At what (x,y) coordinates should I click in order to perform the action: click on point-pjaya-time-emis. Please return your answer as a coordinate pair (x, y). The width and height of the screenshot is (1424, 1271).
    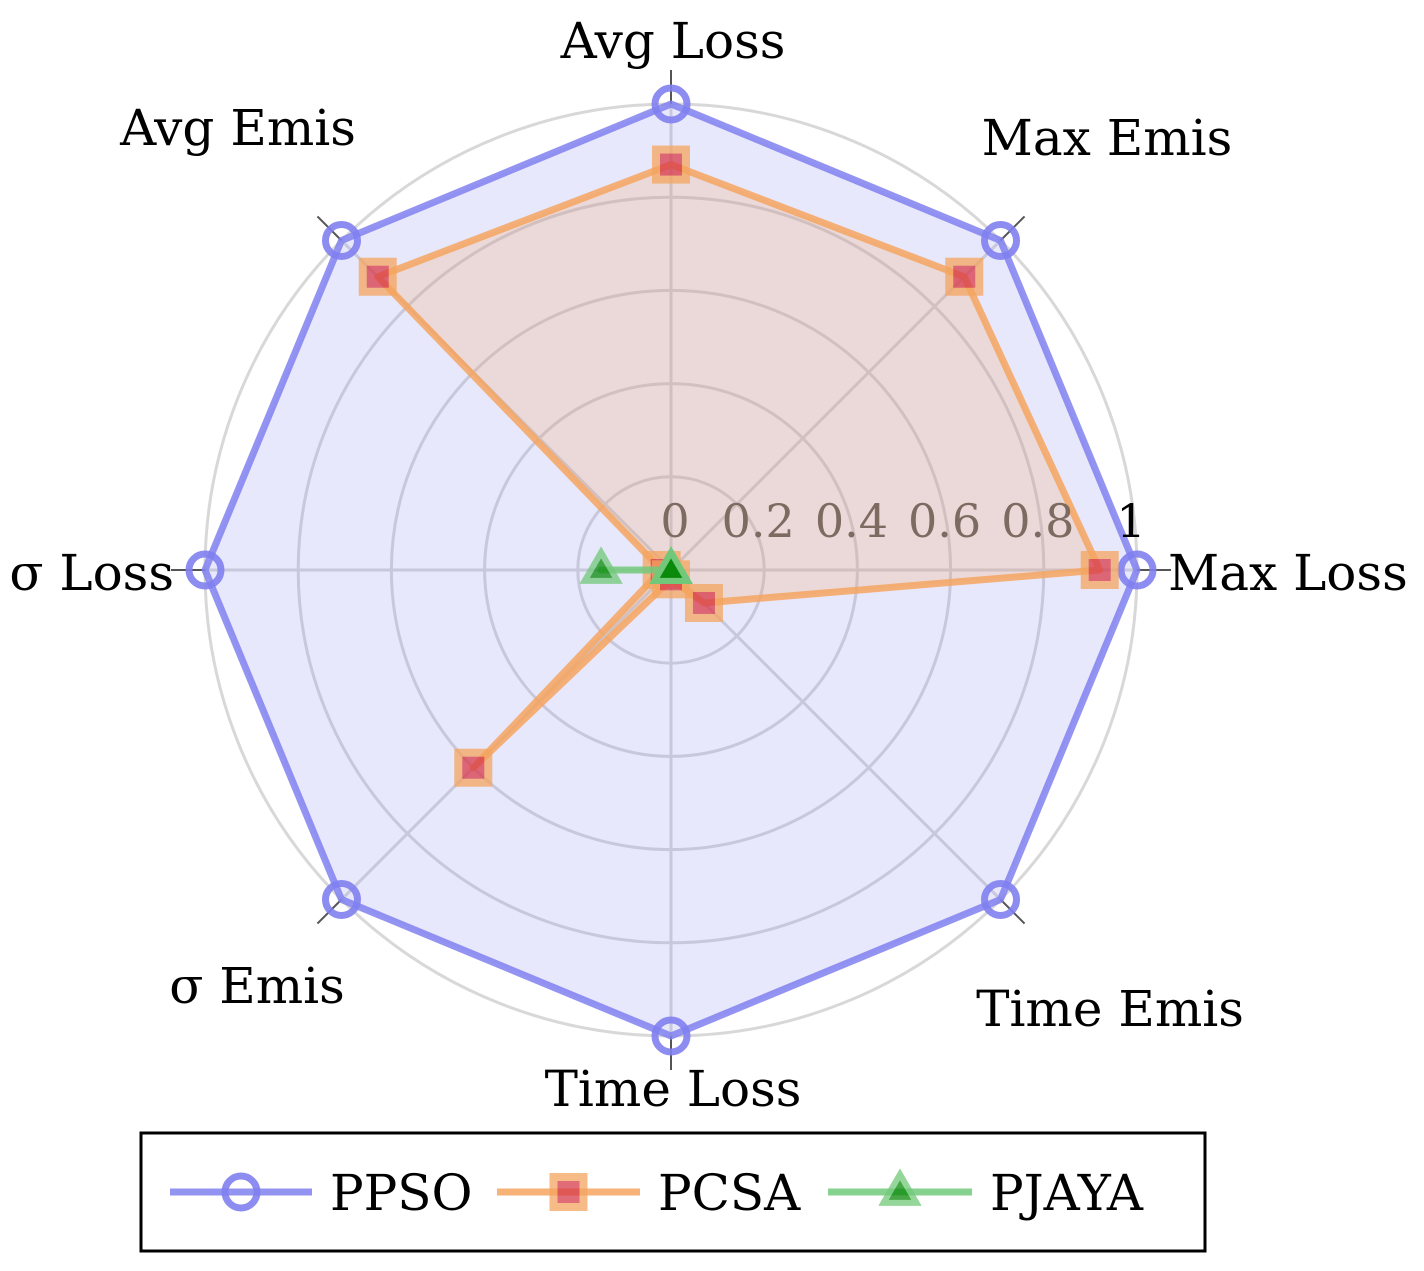
    Looking at the image, I should click on (671, 565).